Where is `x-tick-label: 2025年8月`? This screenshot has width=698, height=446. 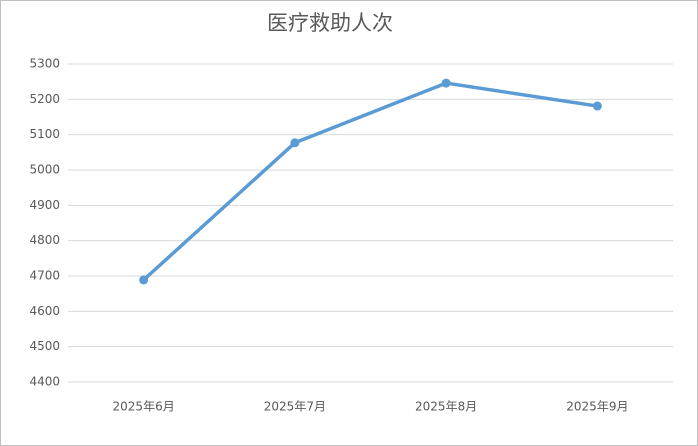 x-tick-label: 2025年8月 is located at coordinates (446, 407).